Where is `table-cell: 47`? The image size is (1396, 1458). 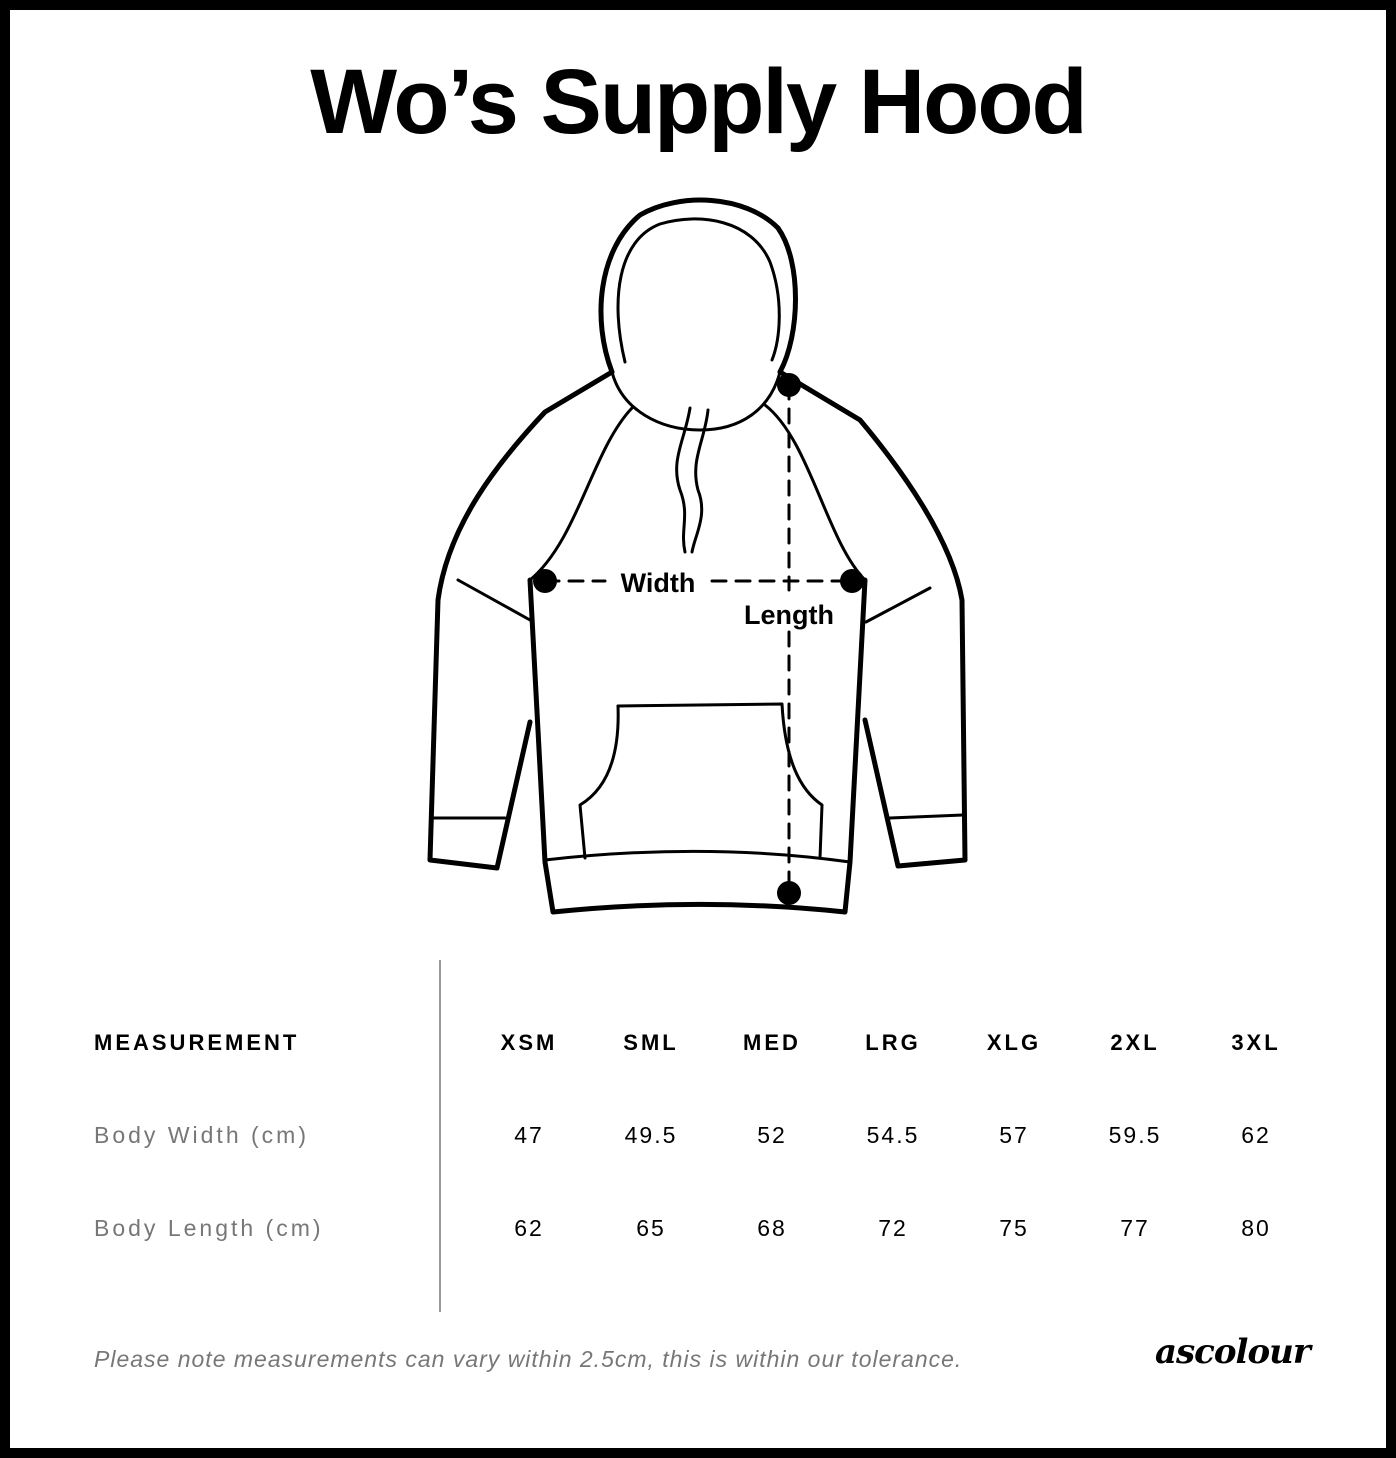 table-cell: 47 is located at coordinates (529, 1135).